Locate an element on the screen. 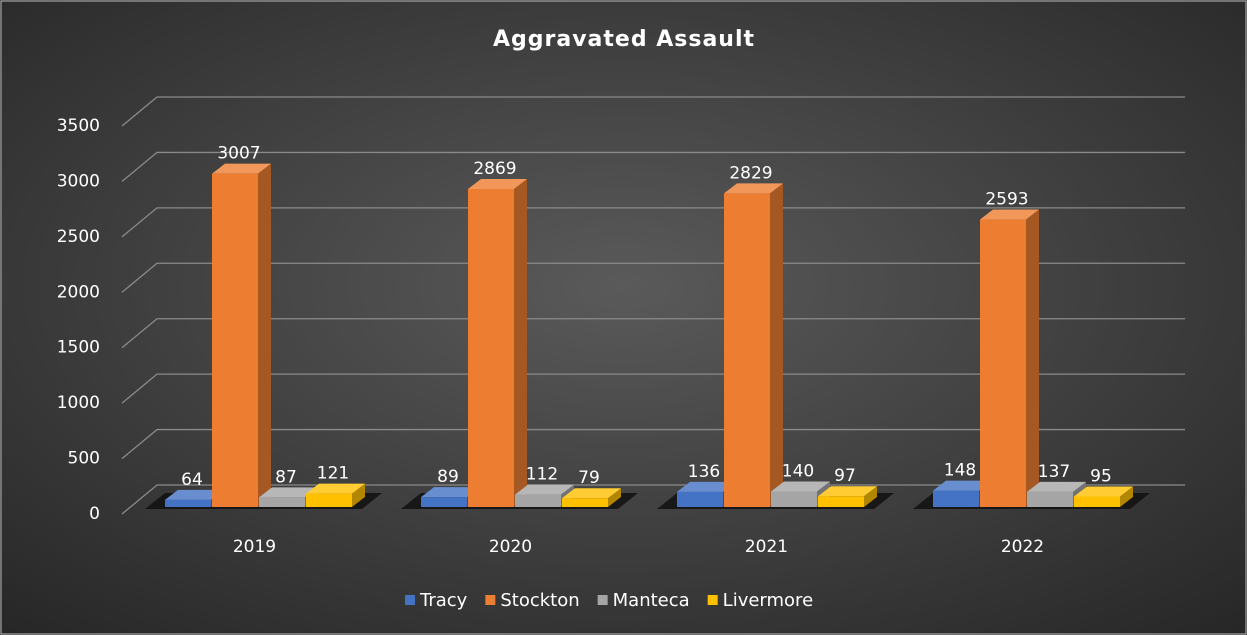 Image resolution: width=1247 pixels, height=635 pixels. data-label: 64 is located at coordinates (192, 480).